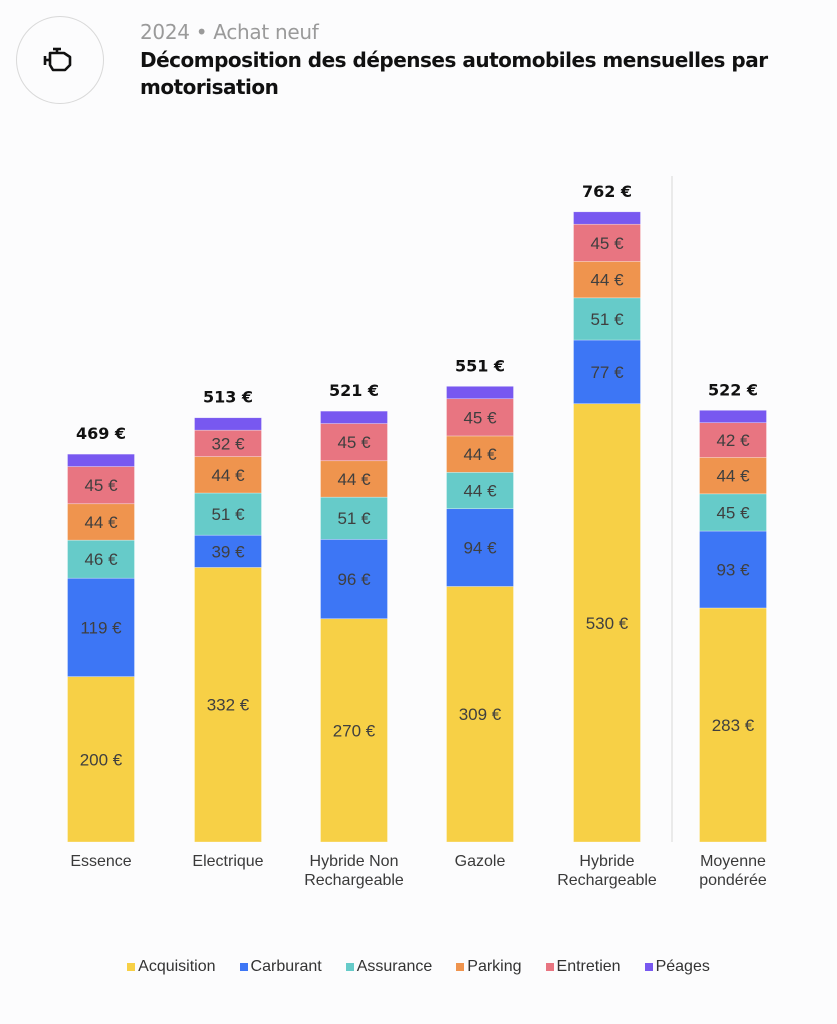 This screenshot has height=1024, width=837. I want to click on segment-value-label: 94 €, so click(480, 548).